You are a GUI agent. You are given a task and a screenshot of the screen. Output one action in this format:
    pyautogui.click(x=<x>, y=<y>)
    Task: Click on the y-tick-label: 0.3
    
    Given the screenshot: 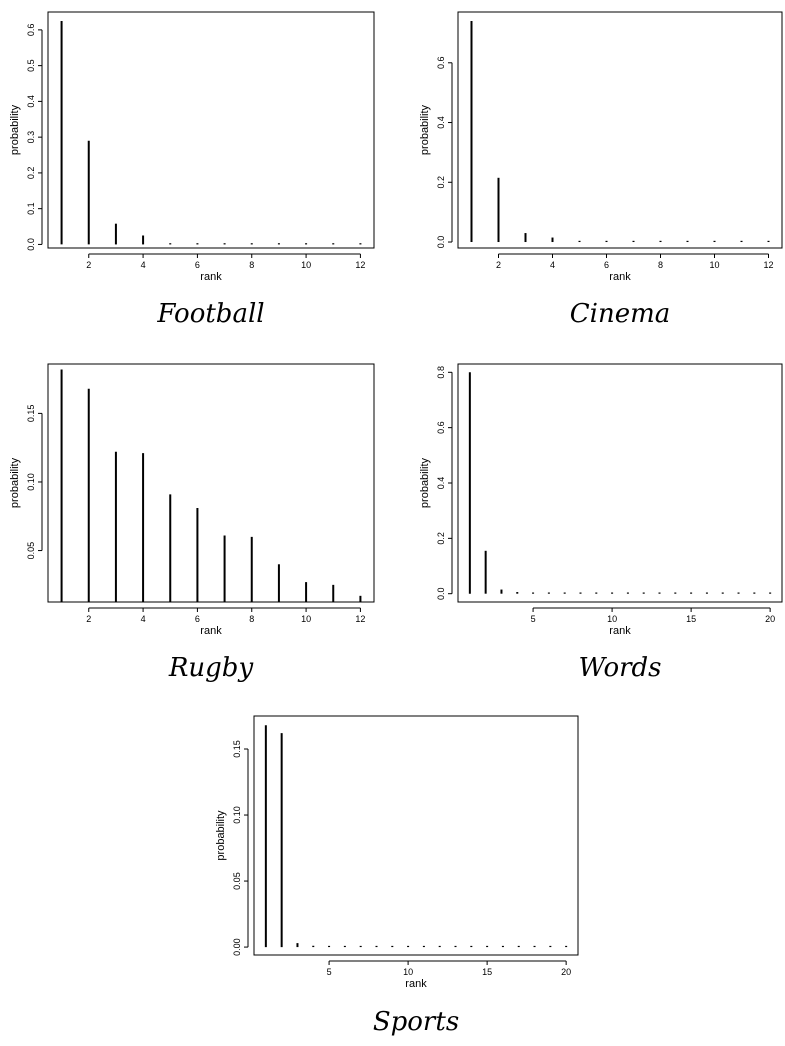 What is the action you would take?
    pyautogui.click(x=31, y=137)
    